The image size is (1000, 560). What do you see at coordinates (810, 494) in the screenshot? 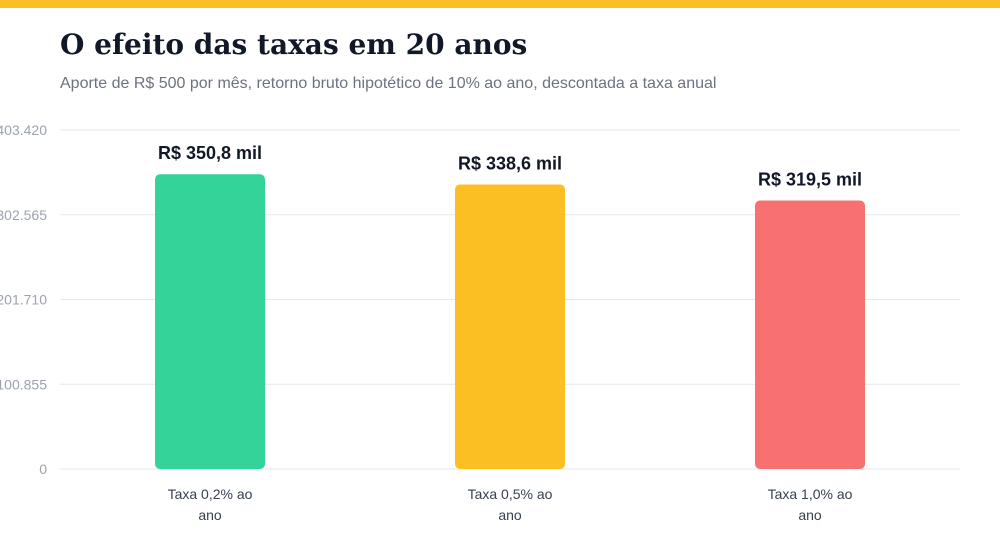
I see `x-category-label: Taxa 1,0% ao` at bounding box center [810, 494].